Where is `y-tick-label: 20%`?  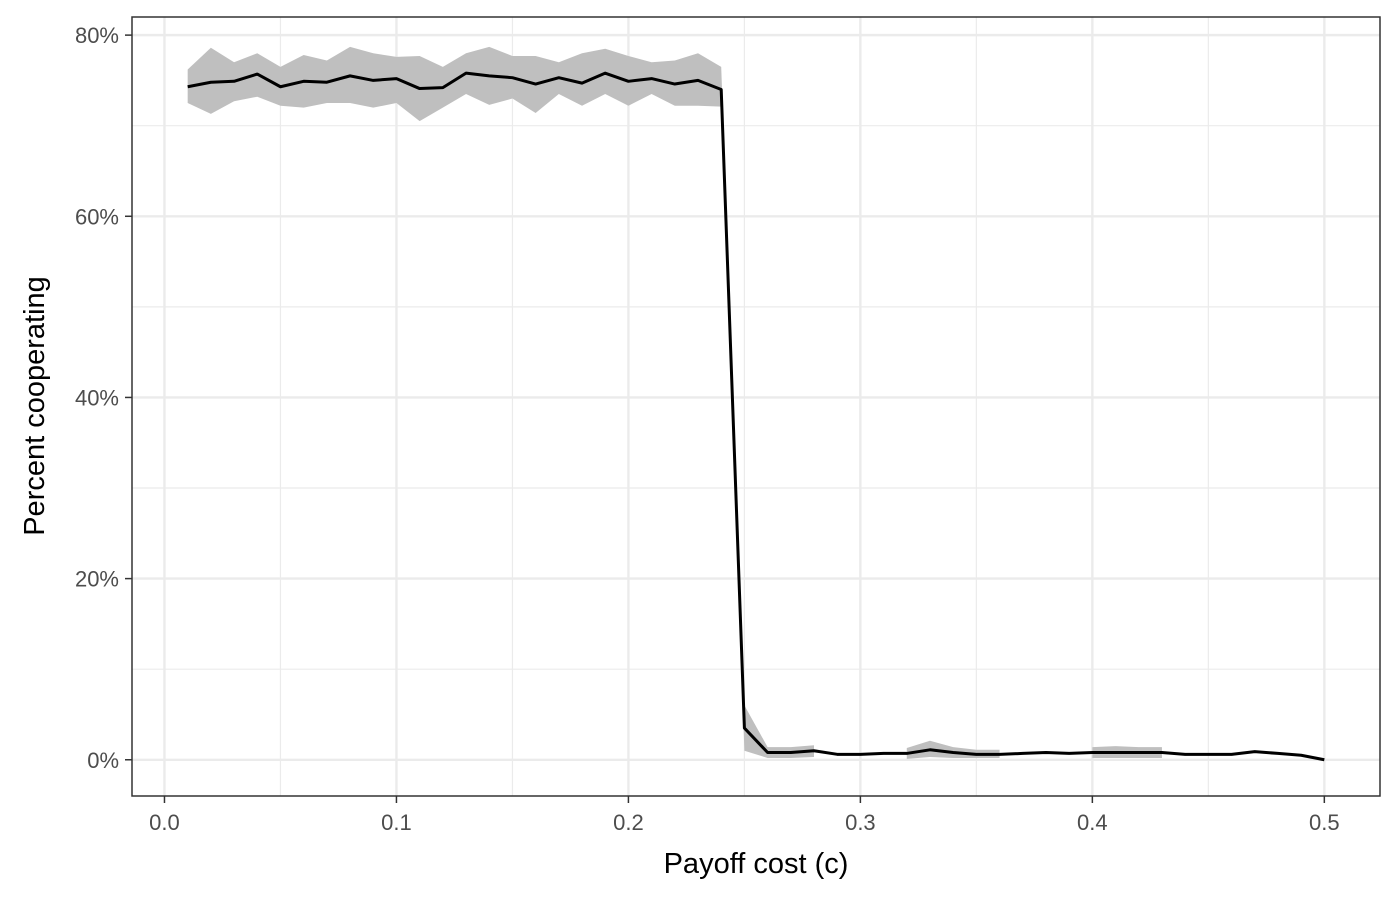
y-tick-label: 20% is located at coordinates (97, 579).